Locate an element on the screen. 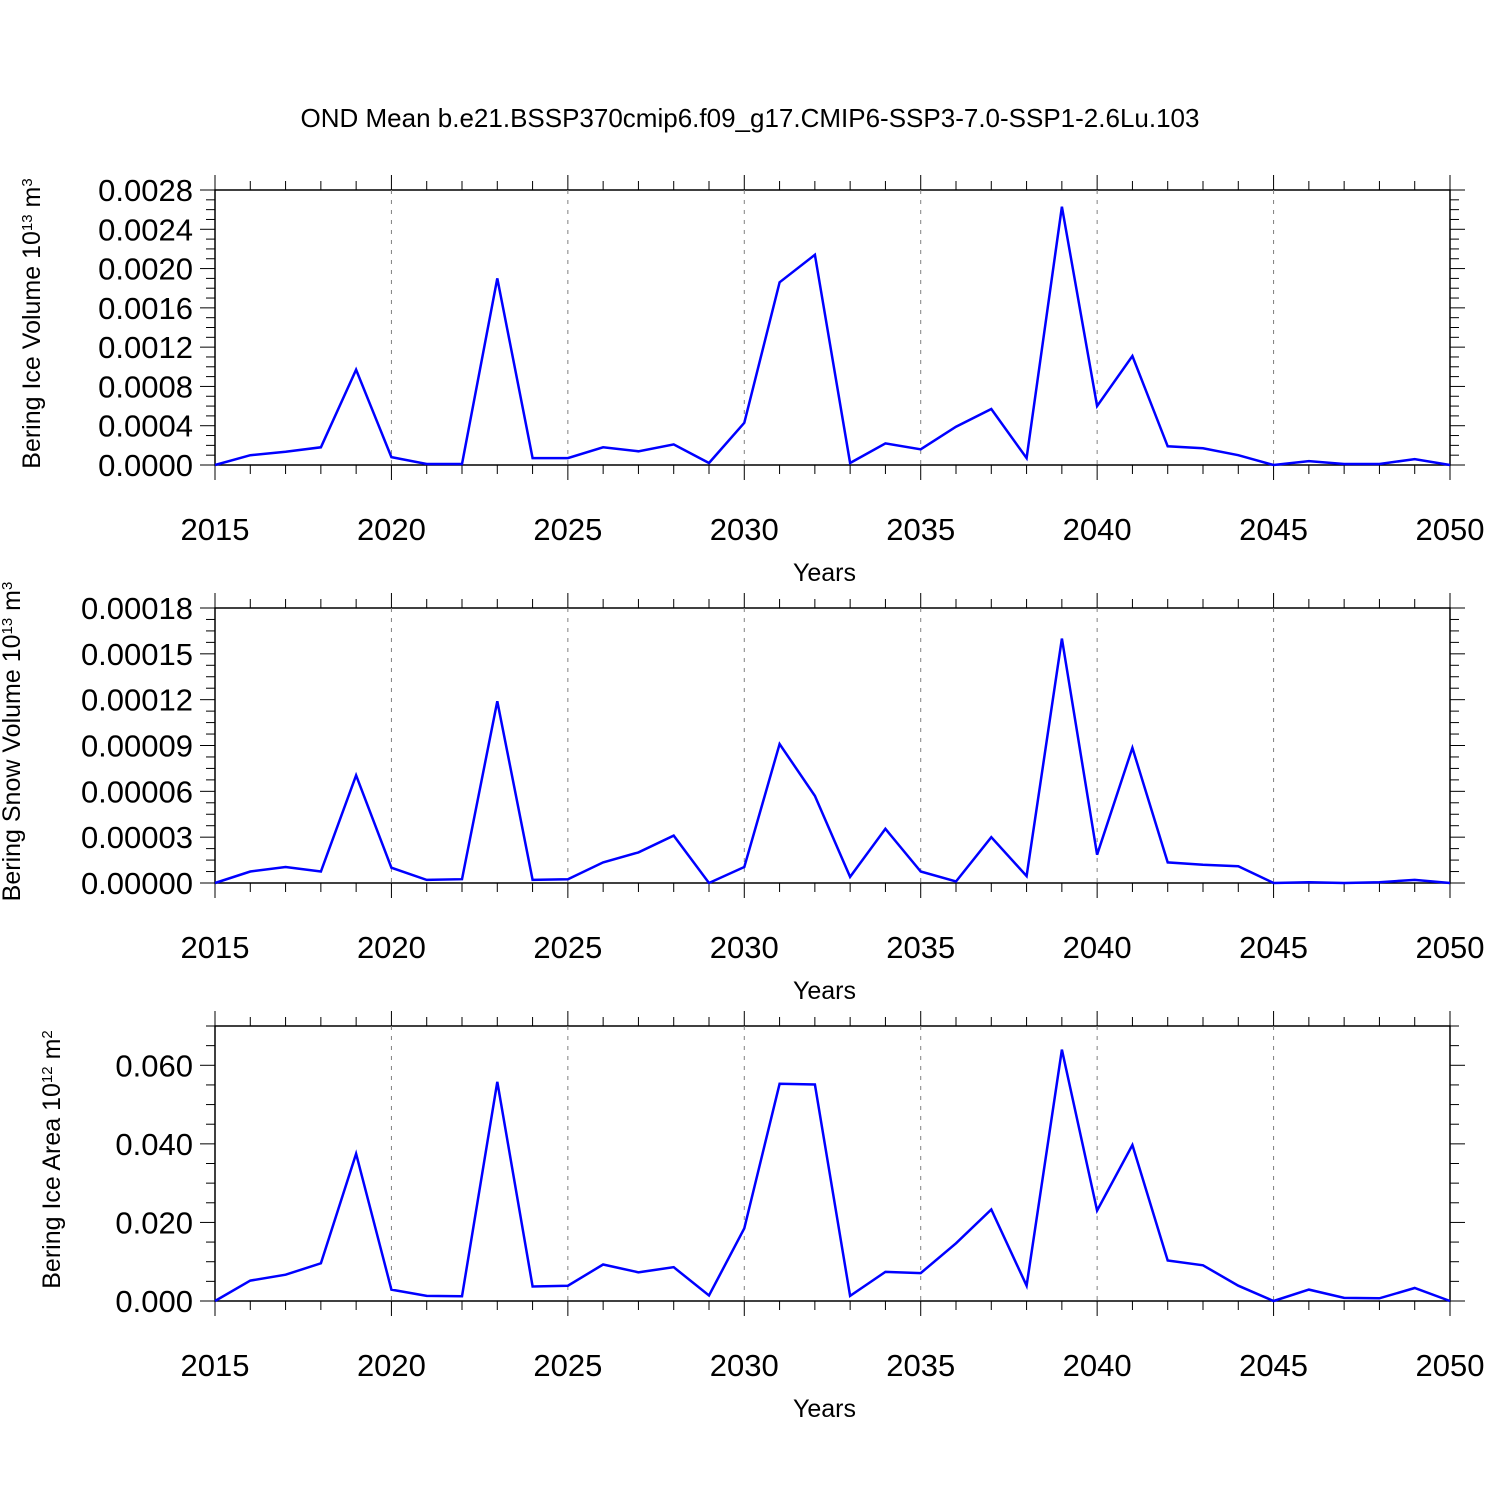 This screenshot has height=1500, width=1500. y-axis-title-superscript: 12 is located at coordinates (47, 1074).